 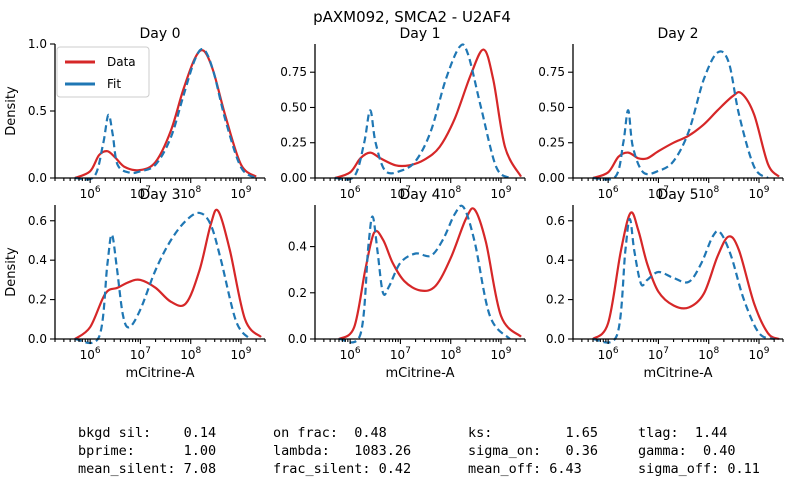 I want to click on legend: Data Fit, so click(x=103, y=72).